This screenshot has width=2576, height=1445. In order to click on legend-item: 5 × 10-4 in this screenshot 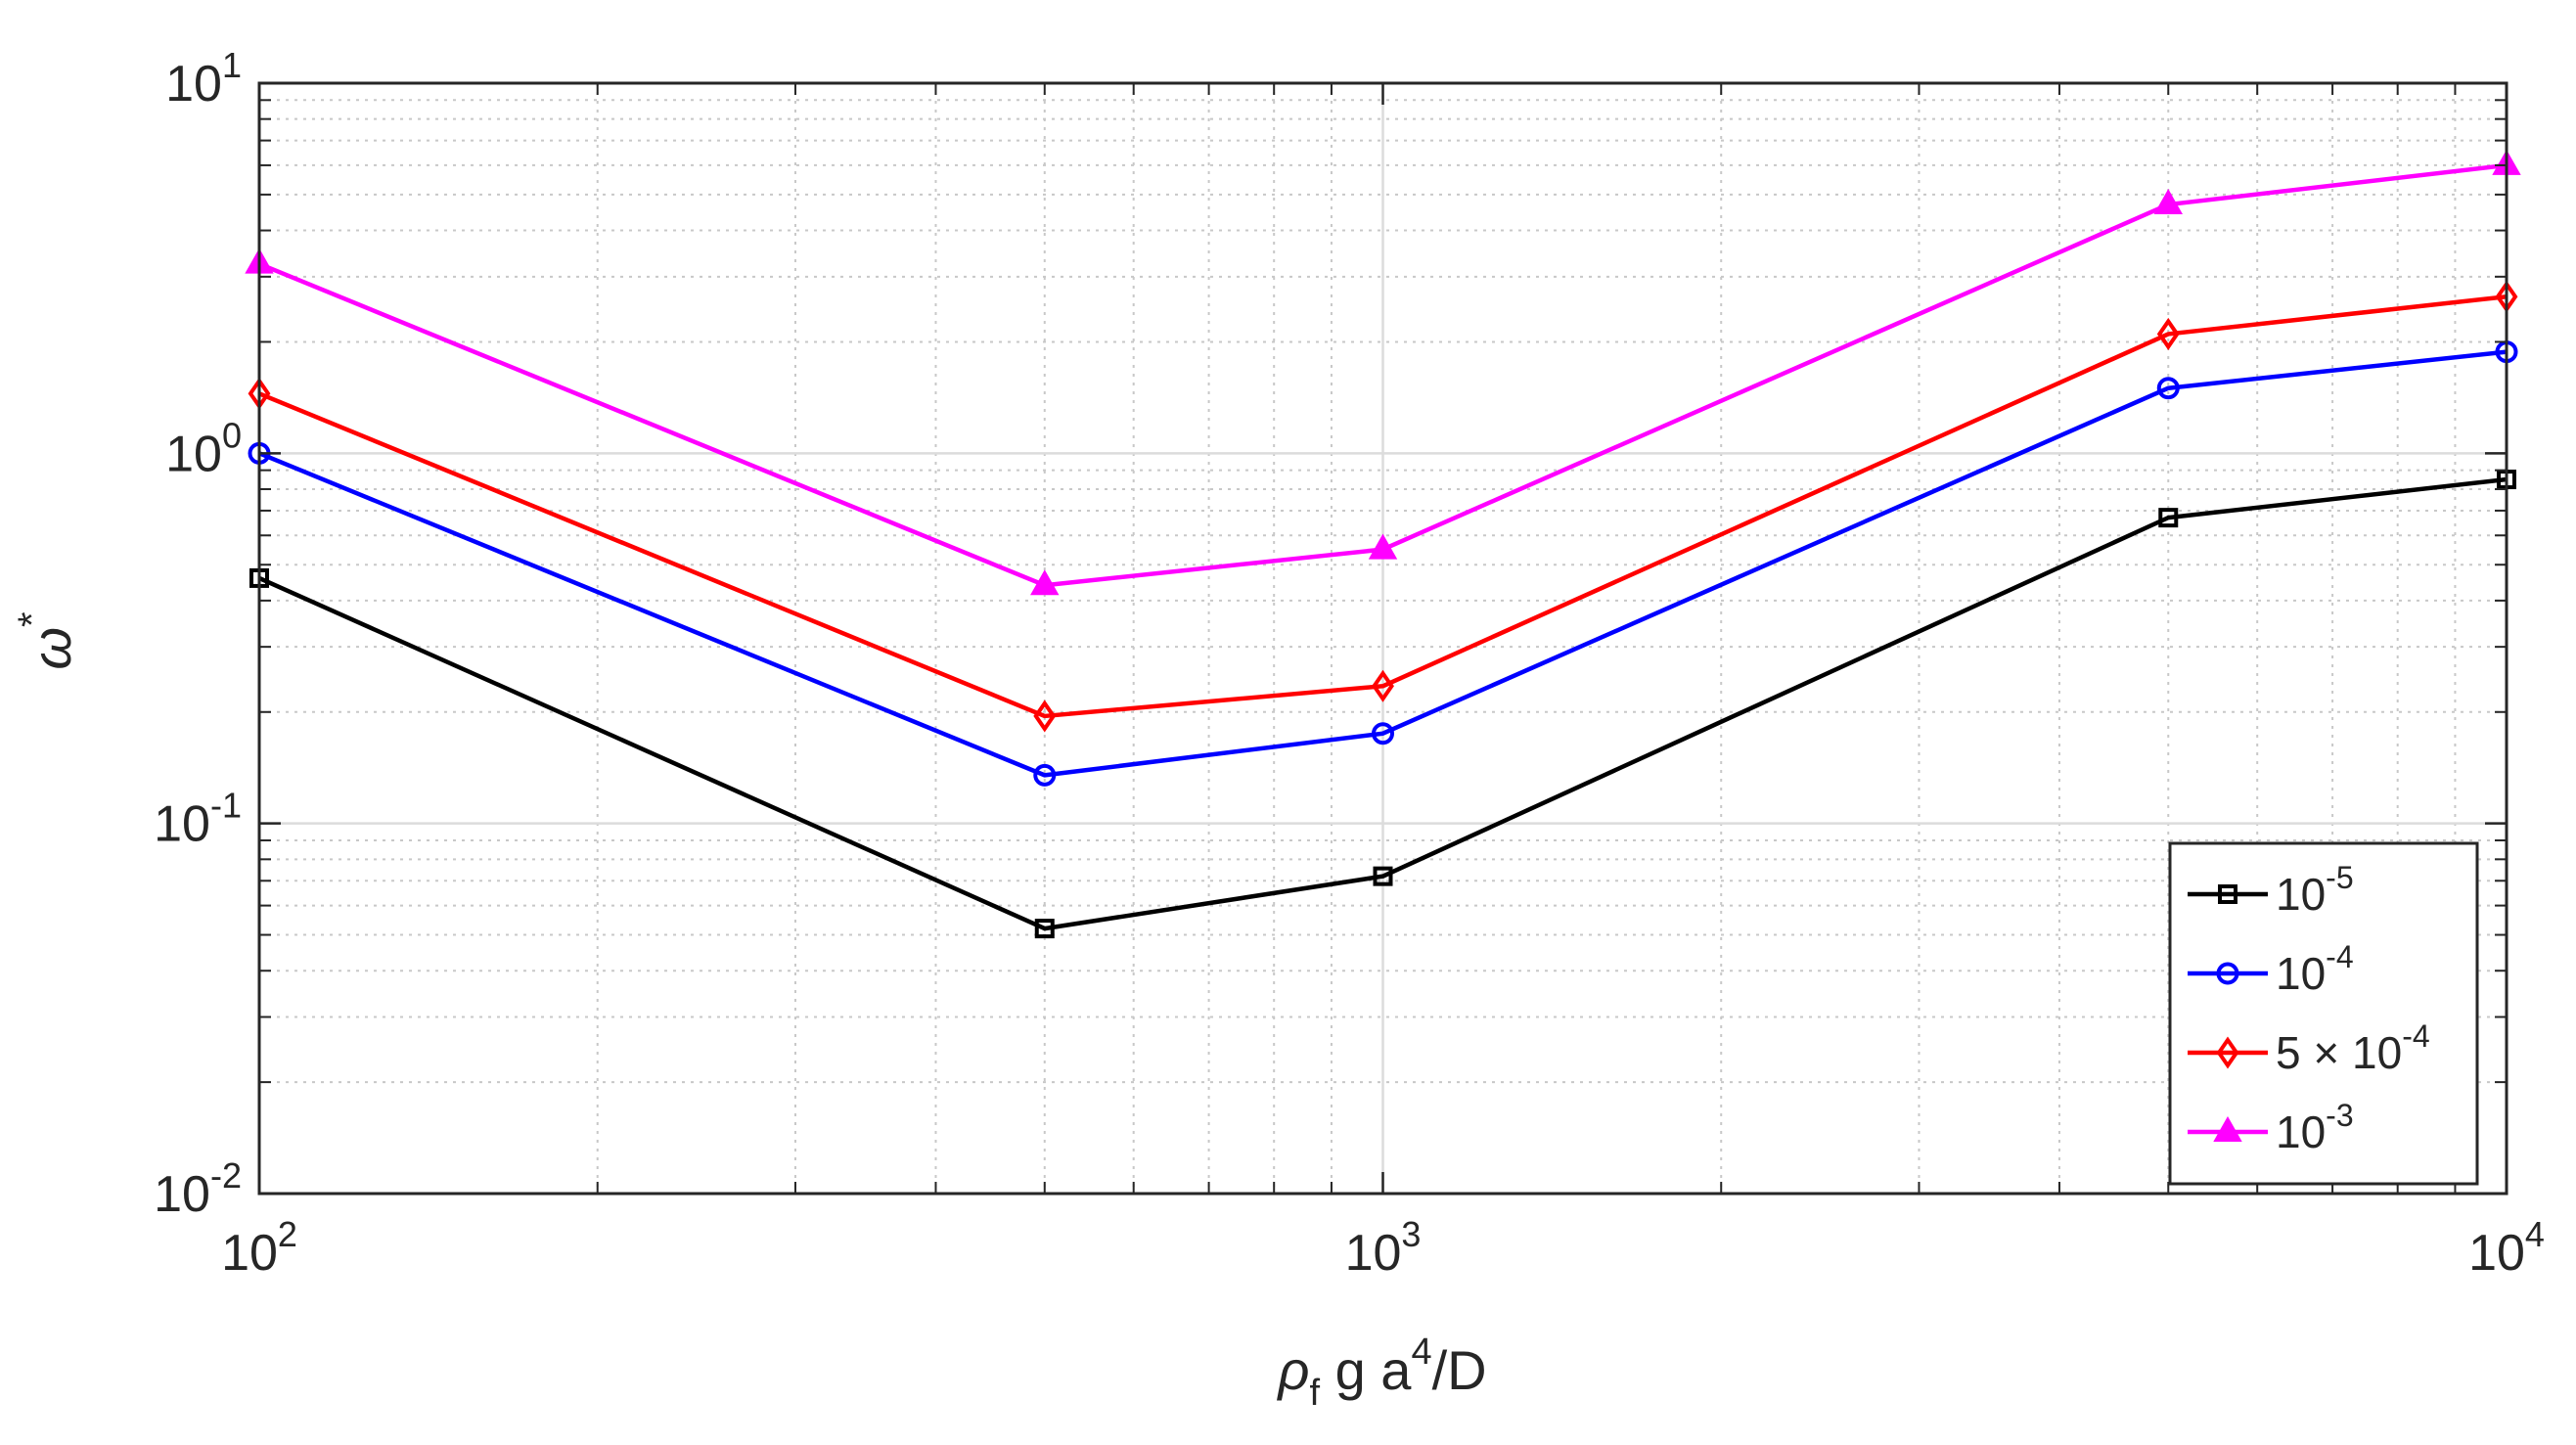, I will do `click(2309, 1048)`.